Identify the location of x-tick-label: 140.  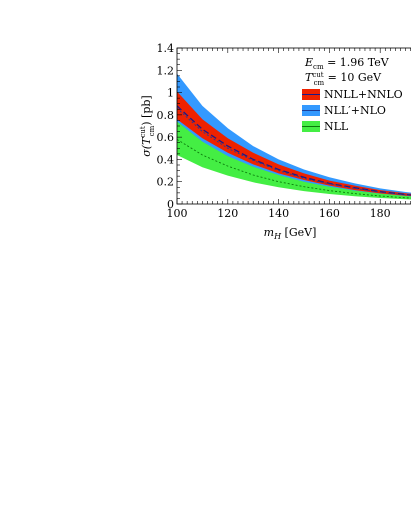
(278, 213).